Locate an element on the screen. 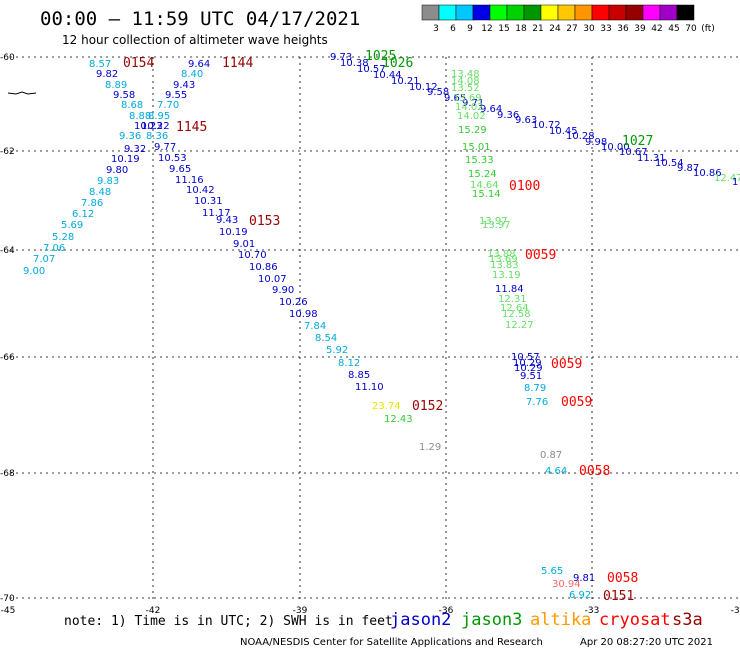 The image size is (740, 650). satellite-jason2: jason2 is located at coordinates (420, 620).